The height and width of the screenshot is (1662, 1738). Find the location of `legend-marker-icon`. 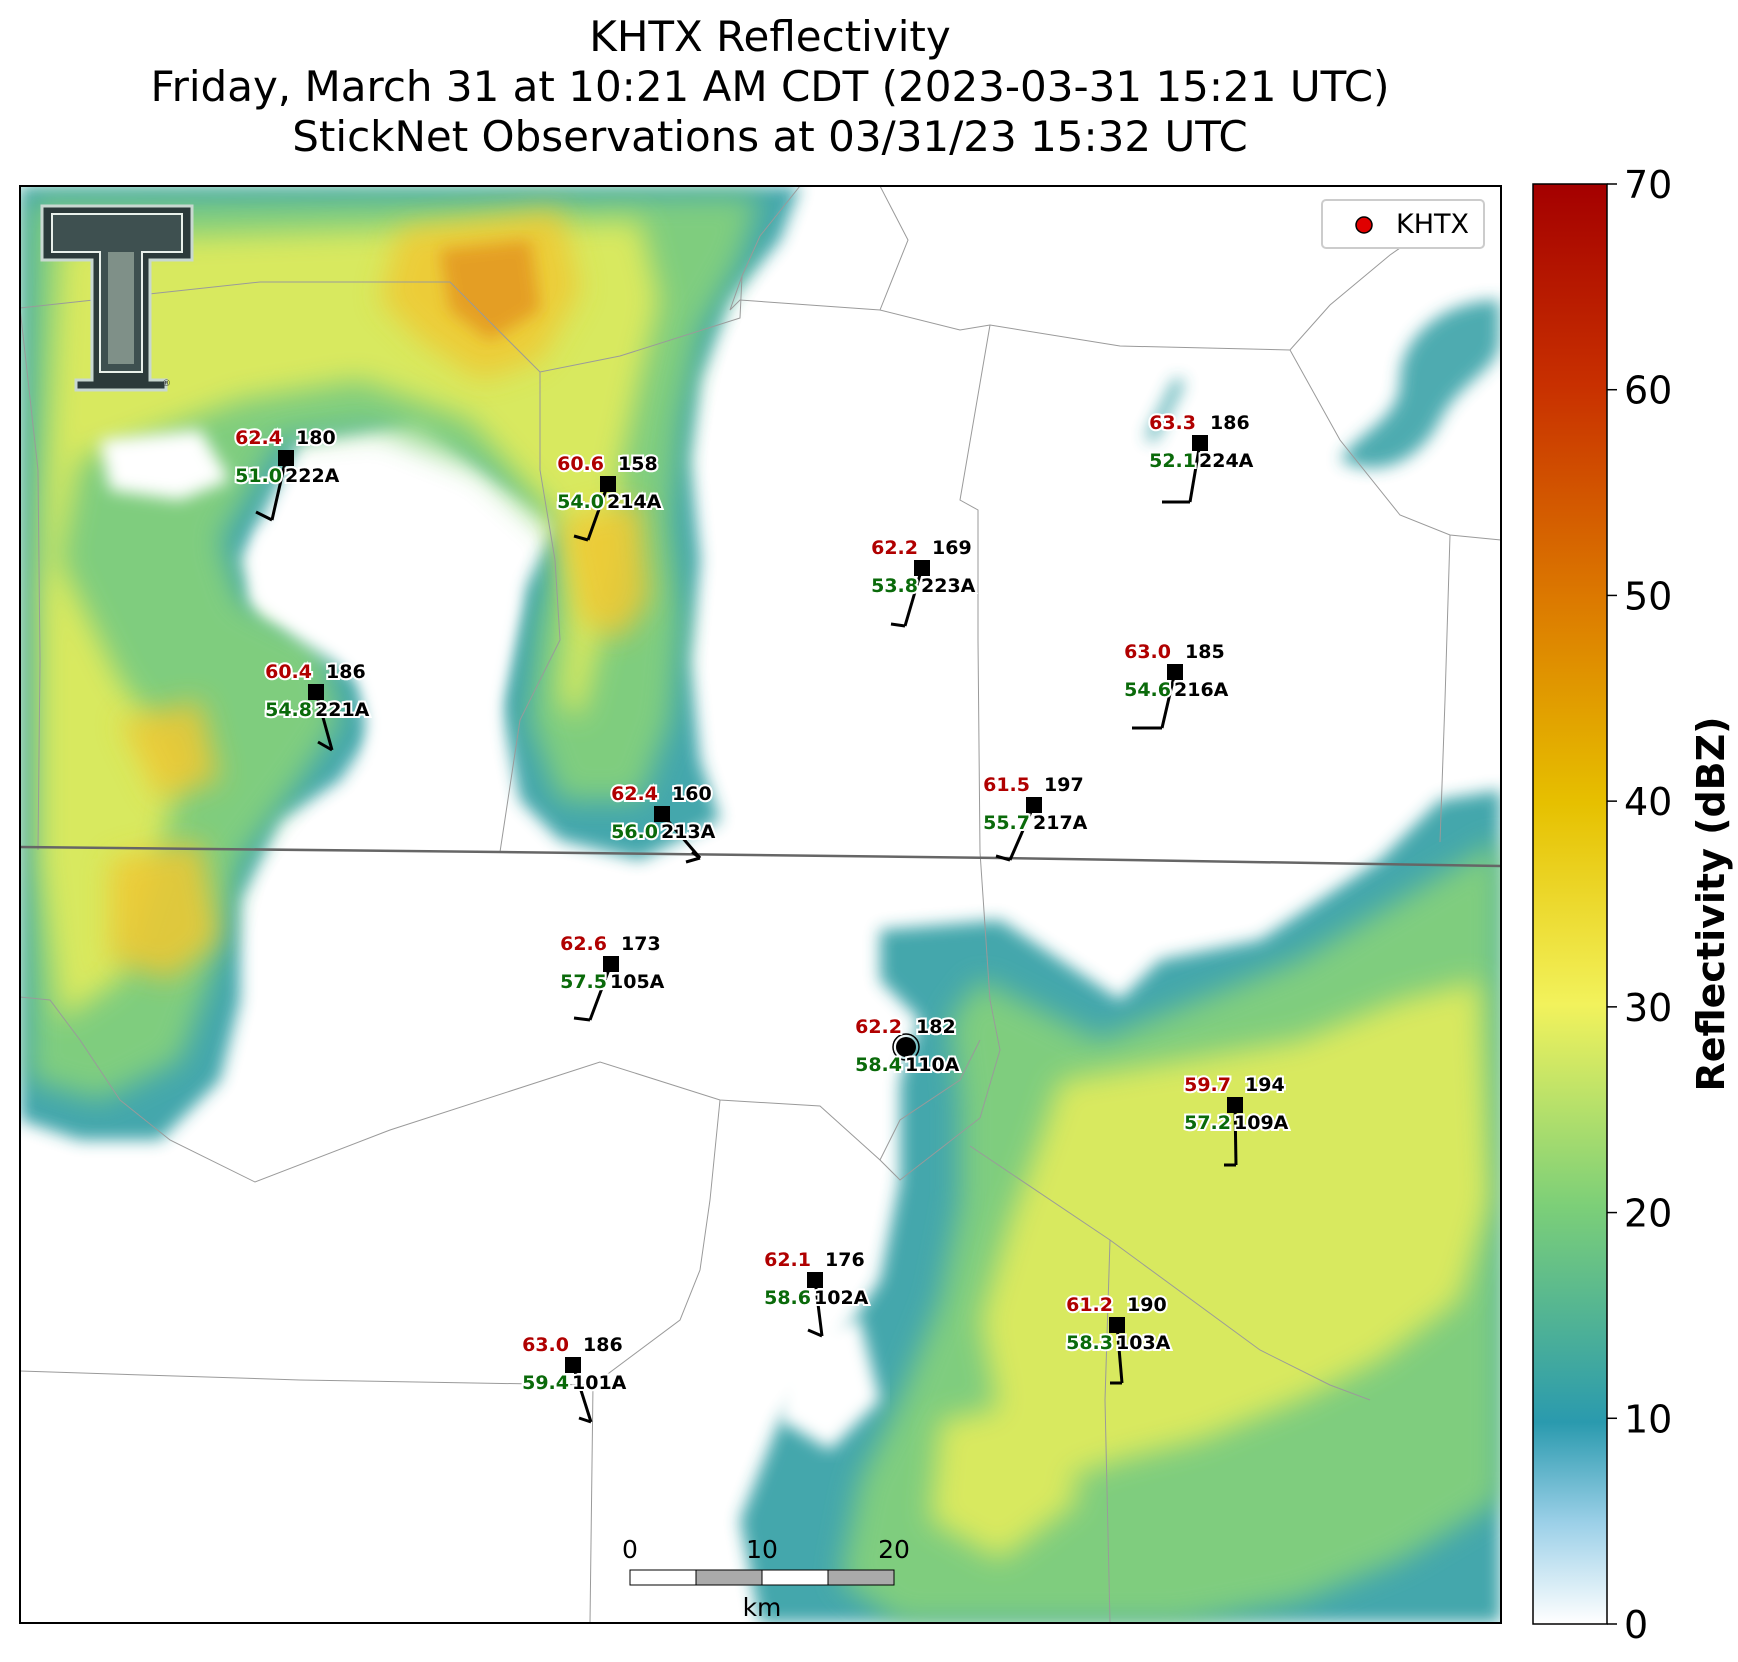

legend-marker-icon is located at coordinates (1364, 225).